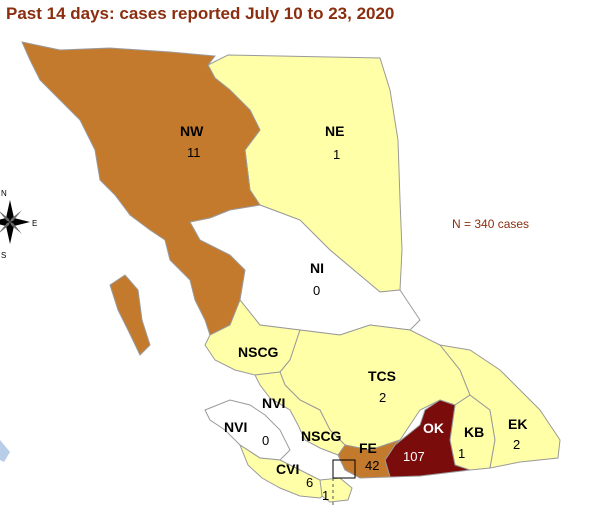 This screenshot has height=506, width=596. What do you see at coordinates (300, 413) in the screenshot?
I see `region-nscg-south` at bounding box center [300, 413].